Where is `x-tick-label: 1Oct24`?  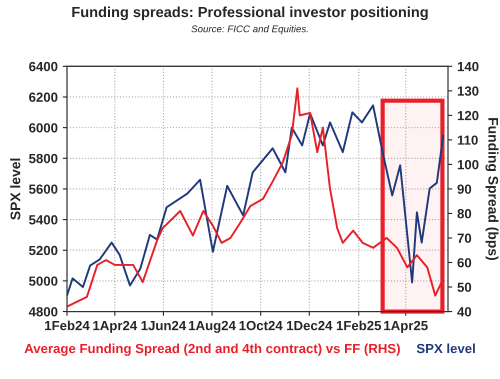
x-tick-label: 1Oct24 is located at coordinates (261, 325).